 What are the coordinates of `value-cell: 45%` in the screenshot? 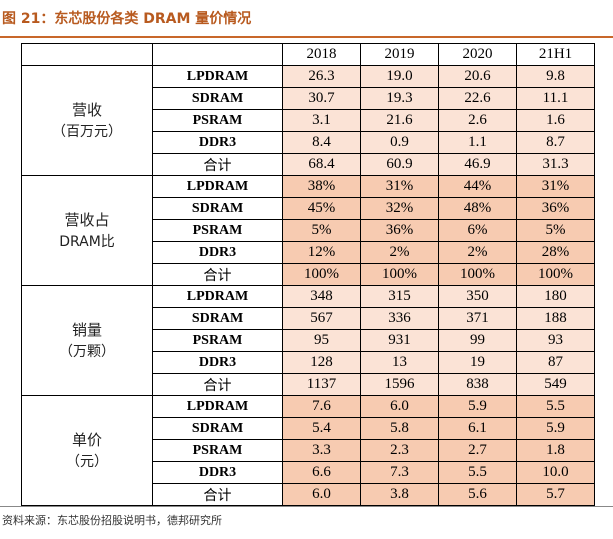 It's located at (321, 208).